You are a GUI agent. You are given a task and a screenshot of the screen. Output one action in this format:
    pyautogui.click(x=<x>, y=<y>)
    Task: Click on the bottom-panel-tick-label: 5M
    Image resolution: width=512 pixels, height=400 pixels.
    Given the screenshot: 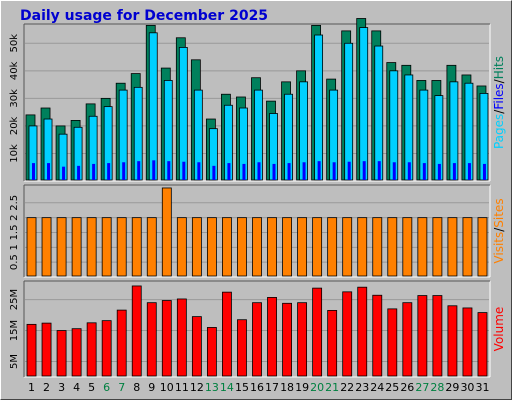 What is the action you would take?
    pyautogui.click(x=14, y=361)
    